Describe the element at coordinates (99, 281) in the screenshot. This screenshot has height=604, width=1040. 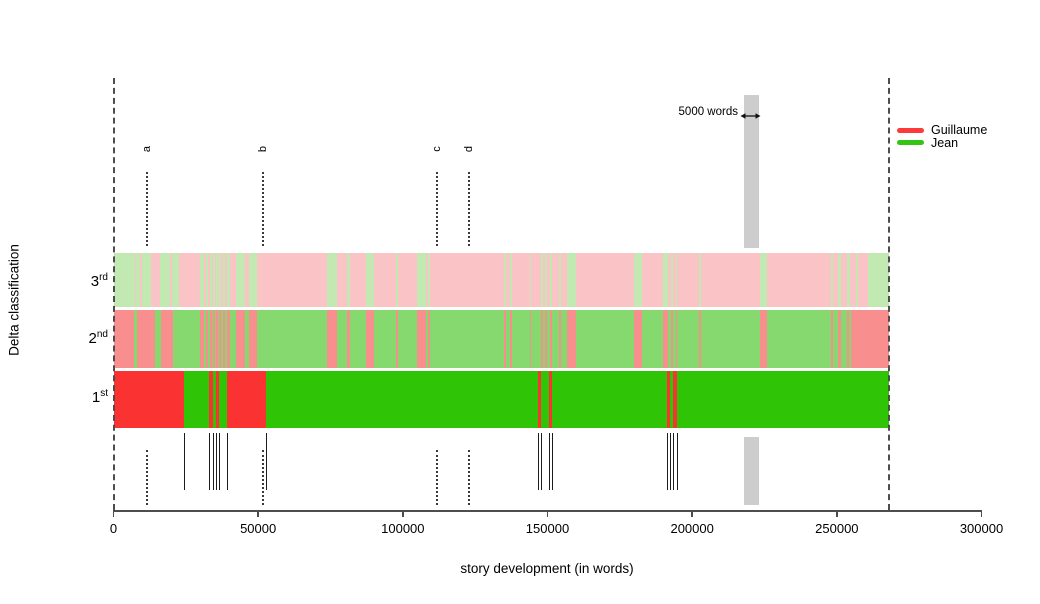
I see `row-label-3rd: 3rd` at that location.